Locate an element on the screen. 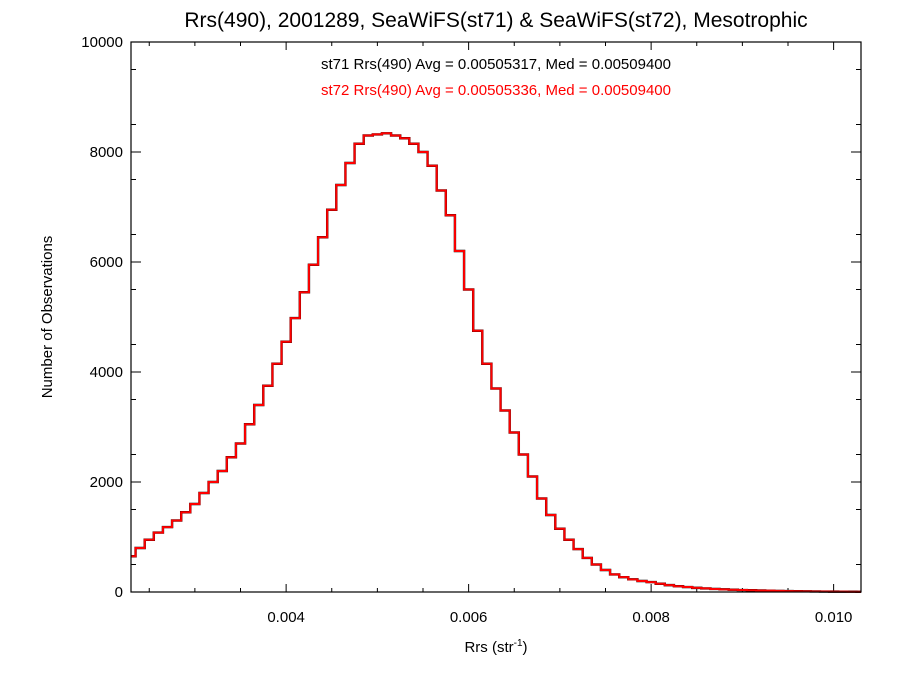  y-tick-label: 2000 is located at coordinates (106, 482).